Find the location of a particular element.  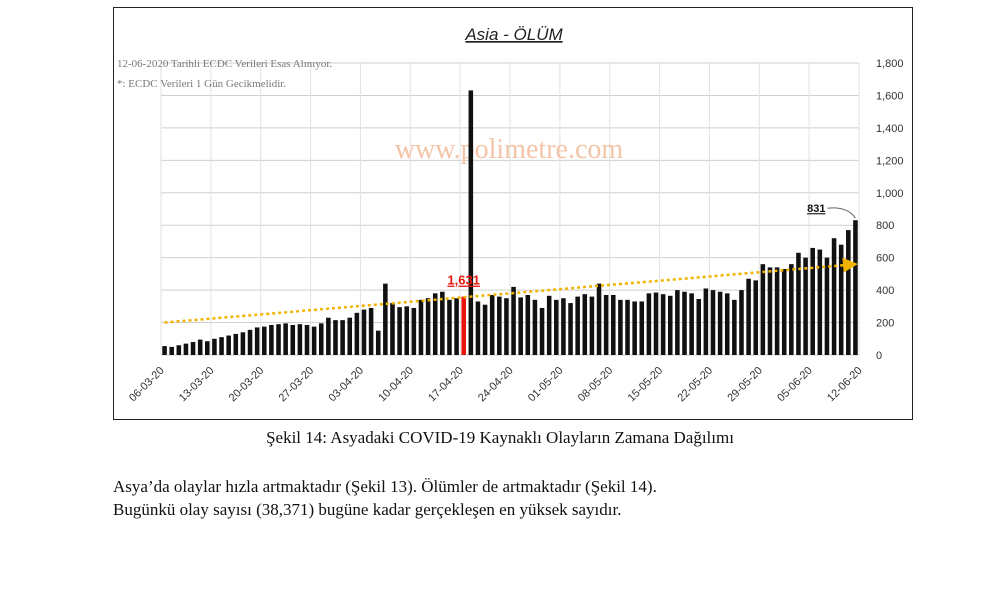

watermark: www.polimetre.com is located at coordinates (509, 149).